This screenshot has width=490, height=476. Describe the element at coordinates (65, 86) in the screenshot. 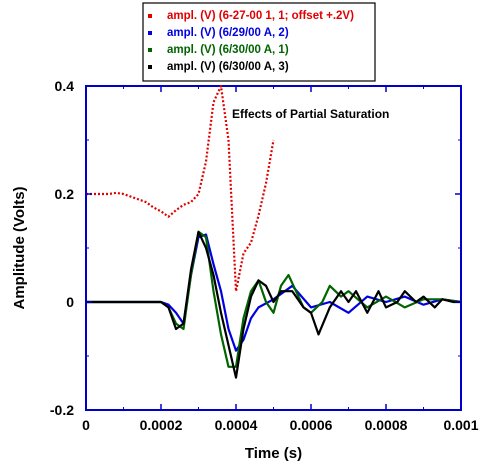

I see `y-tick-label: 0.4` at that location.